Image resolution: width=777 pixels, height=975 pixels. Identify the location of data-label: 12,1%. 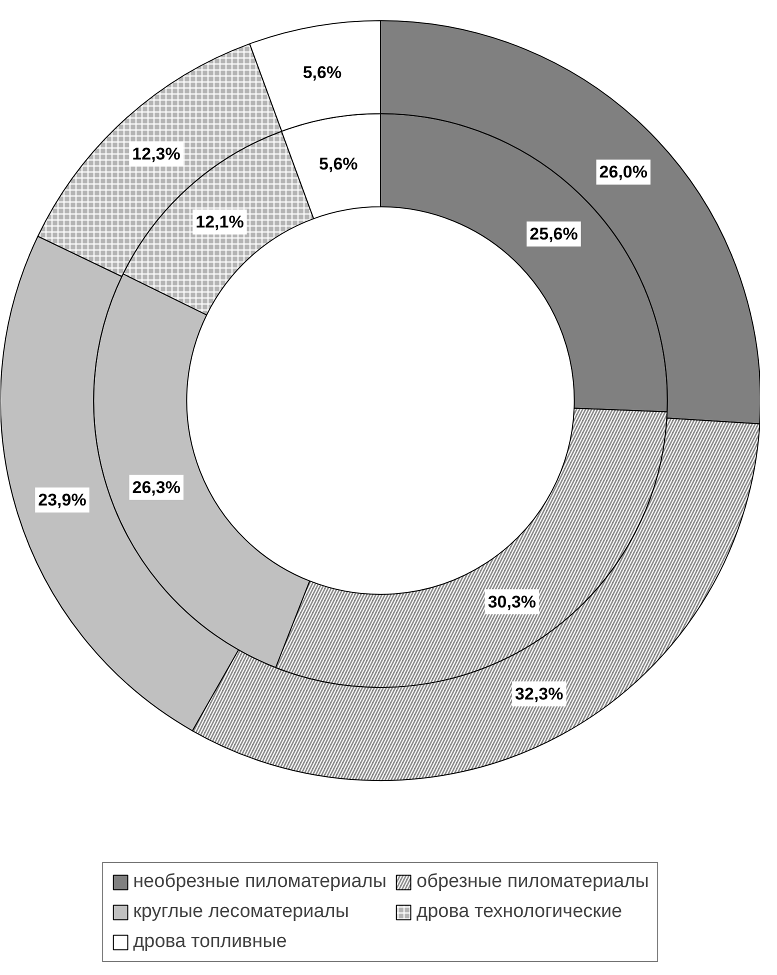
(220, 222).